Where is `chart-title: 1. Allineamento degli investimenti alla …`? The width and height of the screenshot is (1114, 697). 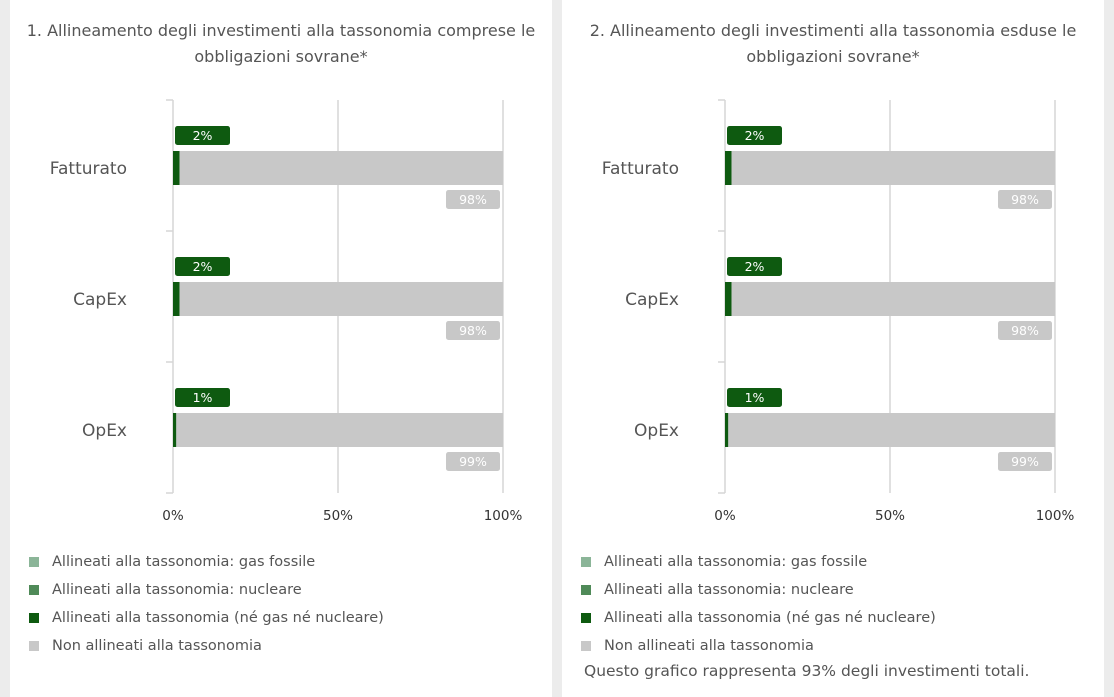
chart-title: 1. Allineamento degli investimenti alla … is located at coordinates (281, 43).